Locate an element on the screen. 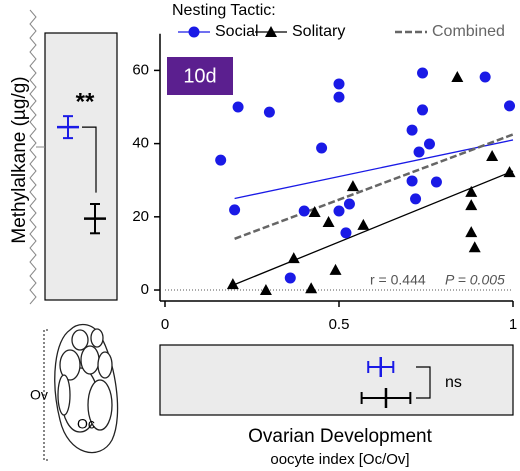 This screenshot has width=520, height=471. diagram-outer-label: Ov is located at coordinates (39, 395).